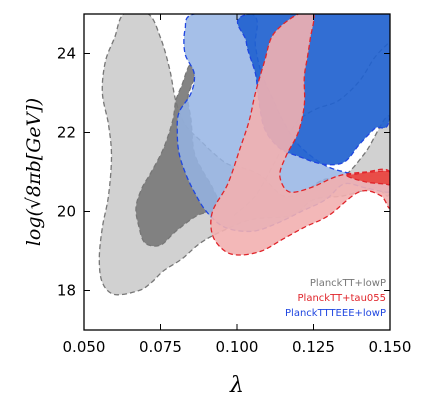 The height and width of the screenshot is (406, 430). What do you see at coordinates (160, 347) in the screenshot?
I see `x-tick-label: 0.075` at bounding box center [160, 347].